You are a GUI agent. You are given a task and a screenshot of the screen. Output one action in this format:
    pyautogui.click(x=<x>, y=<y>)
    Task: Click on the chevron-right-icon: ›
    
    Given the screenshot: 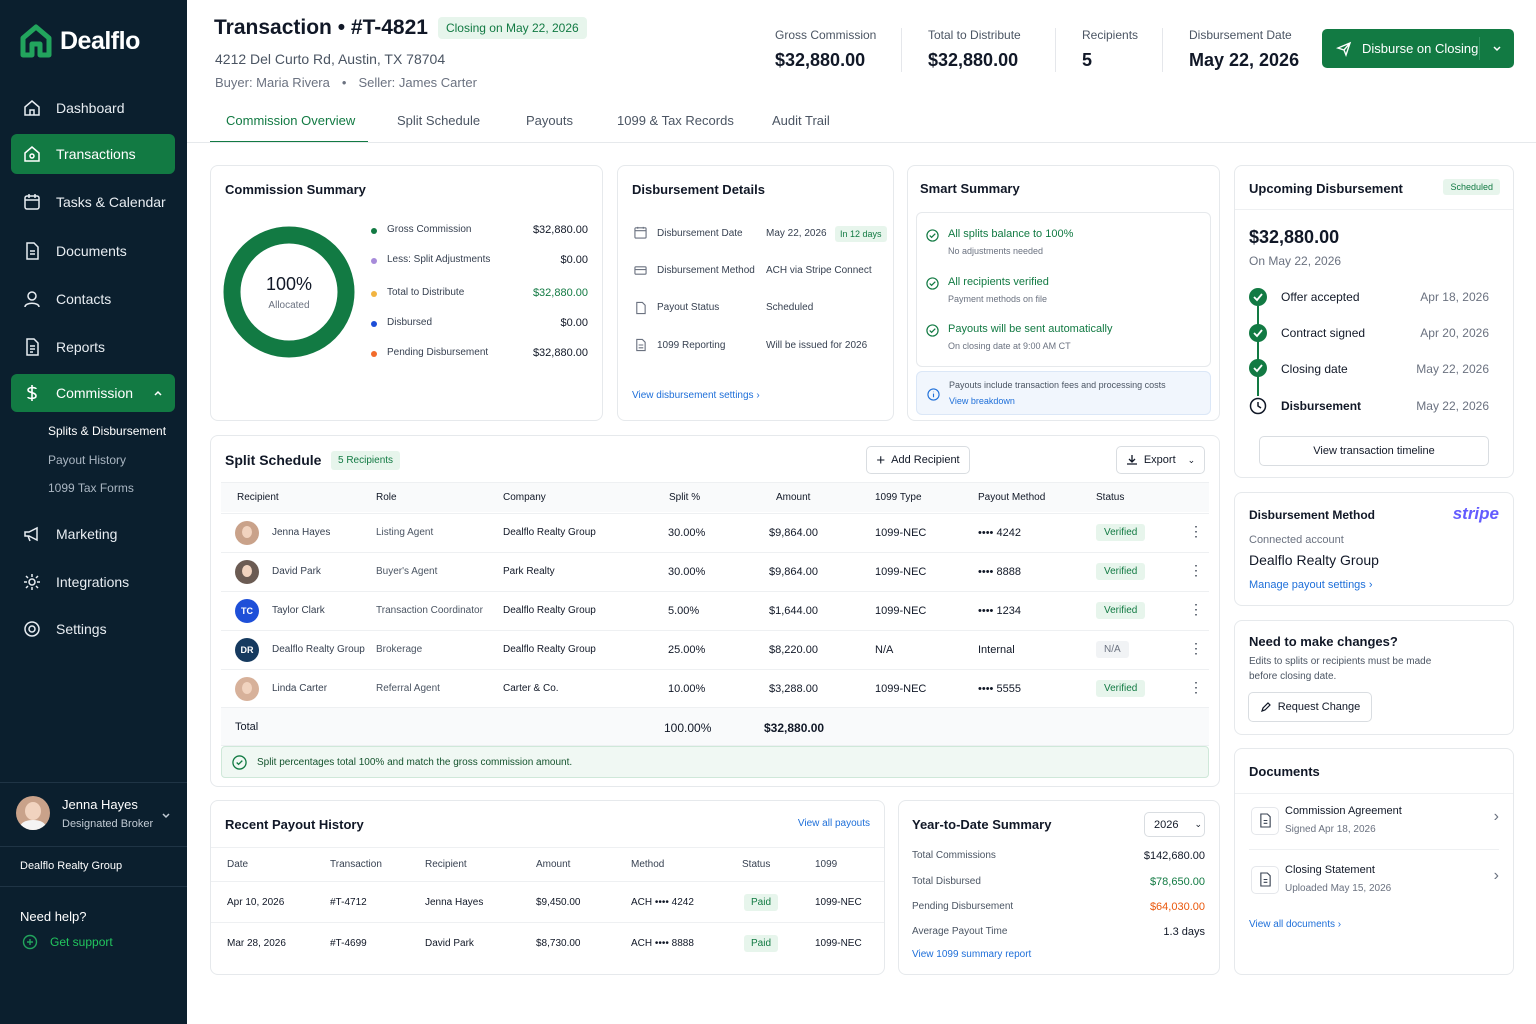 What is the action you would take?
    pyautogui.click(x=1496, y=875)
    